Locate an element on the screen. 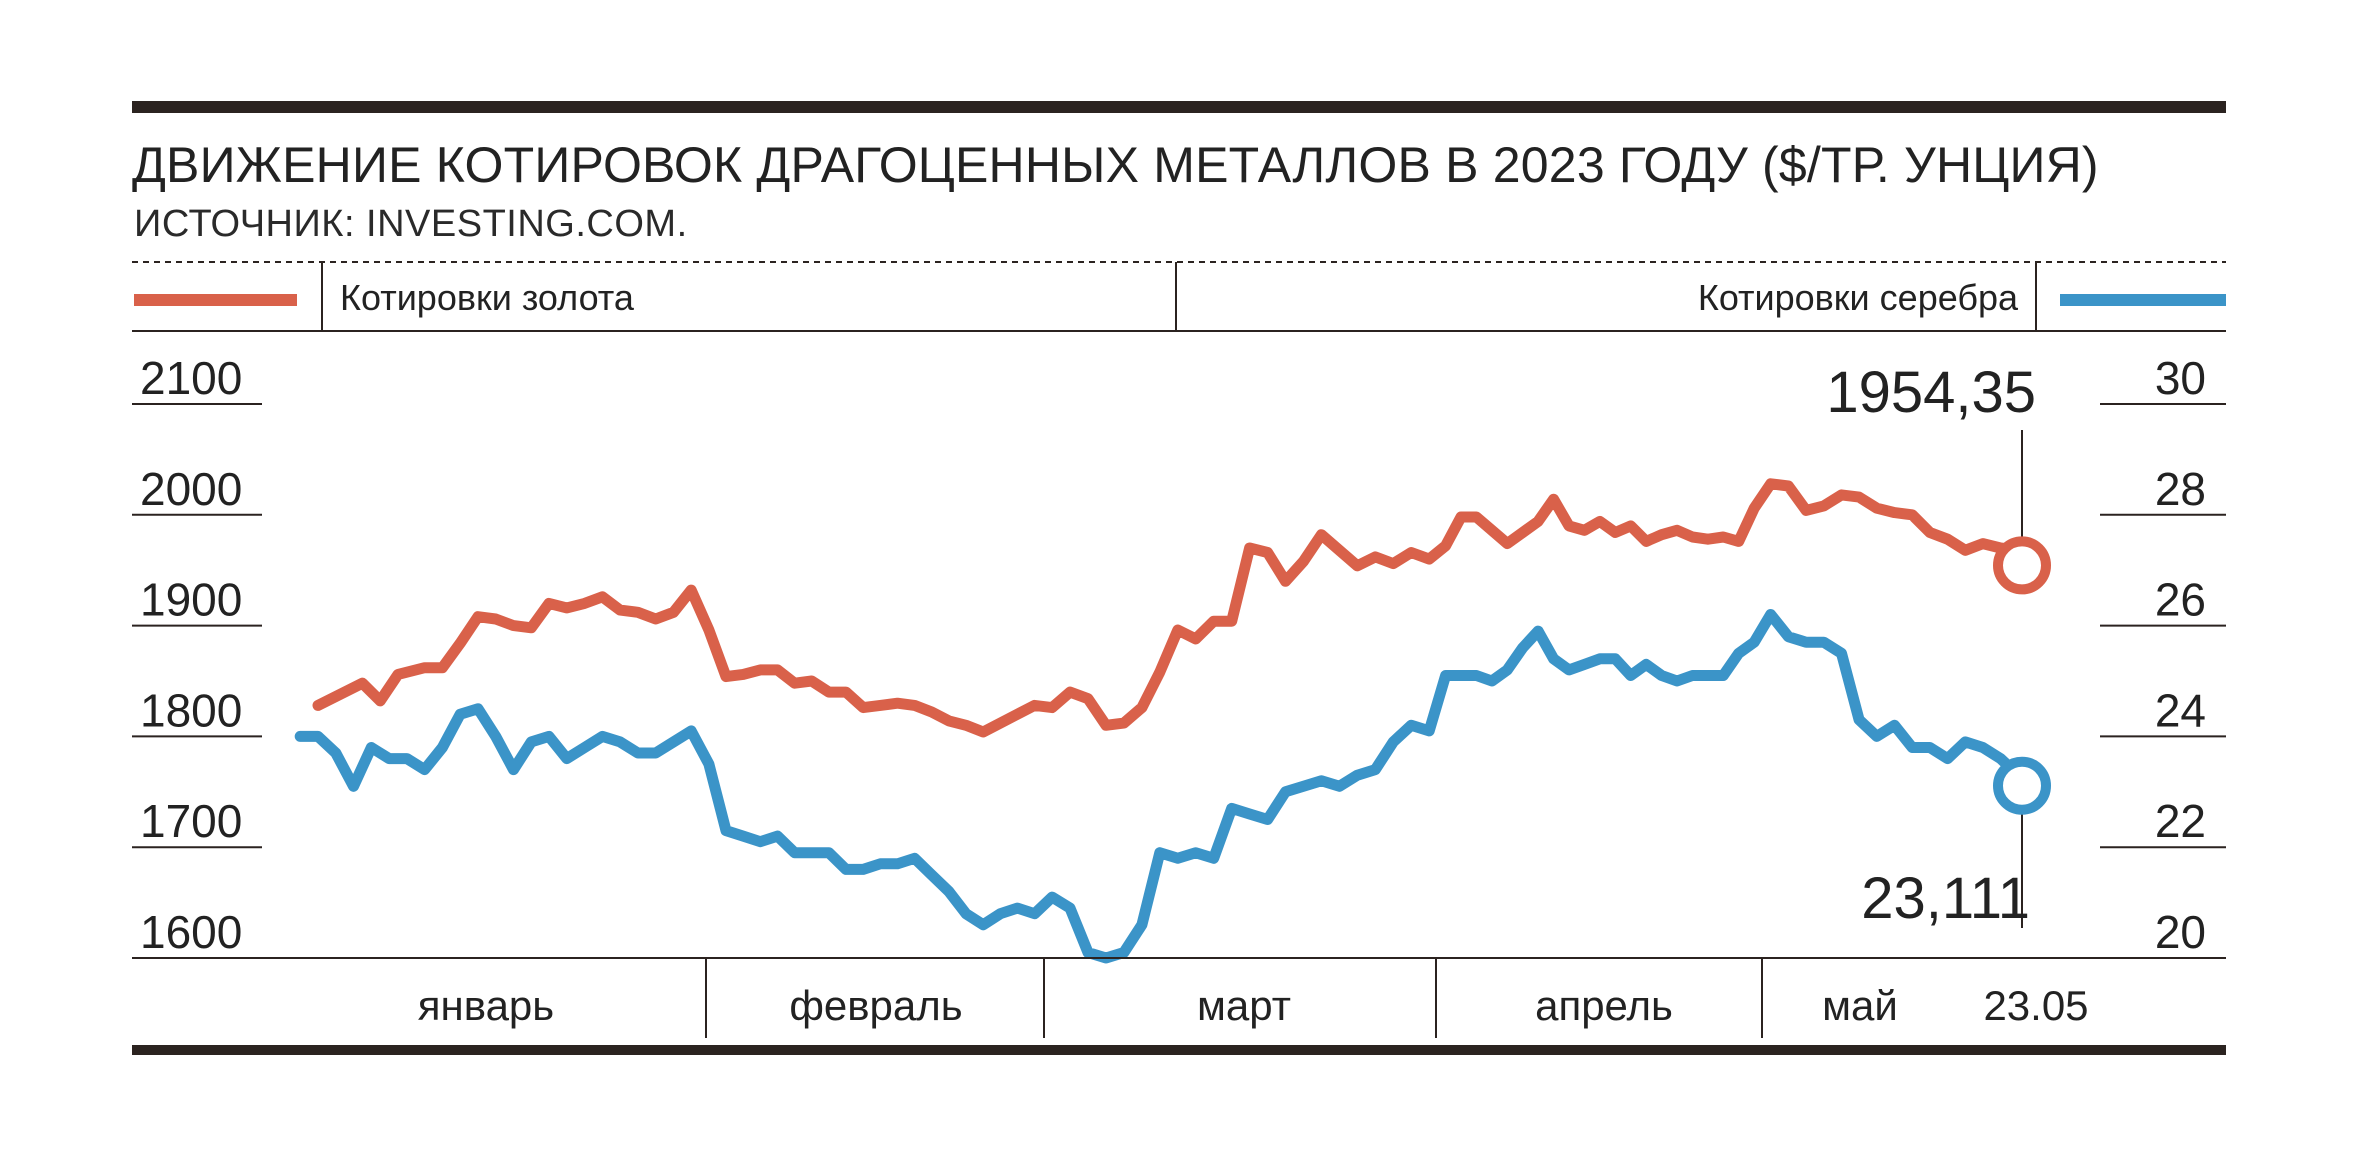  top-rule is located at coordinates (1179, 107).